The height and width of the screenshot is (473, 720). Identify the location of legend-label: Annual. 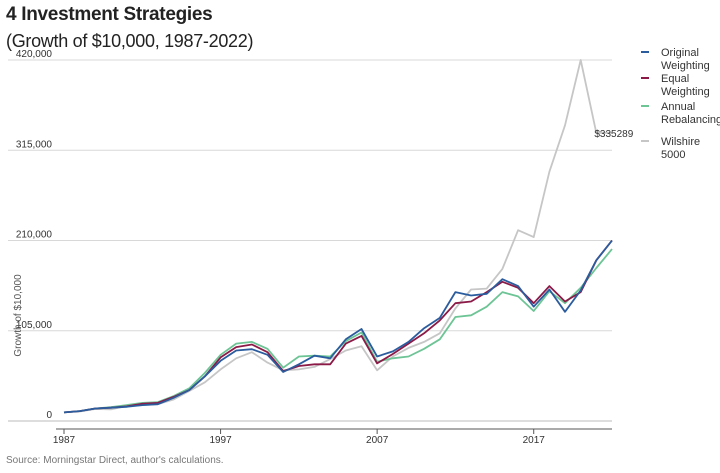
(678, 107).